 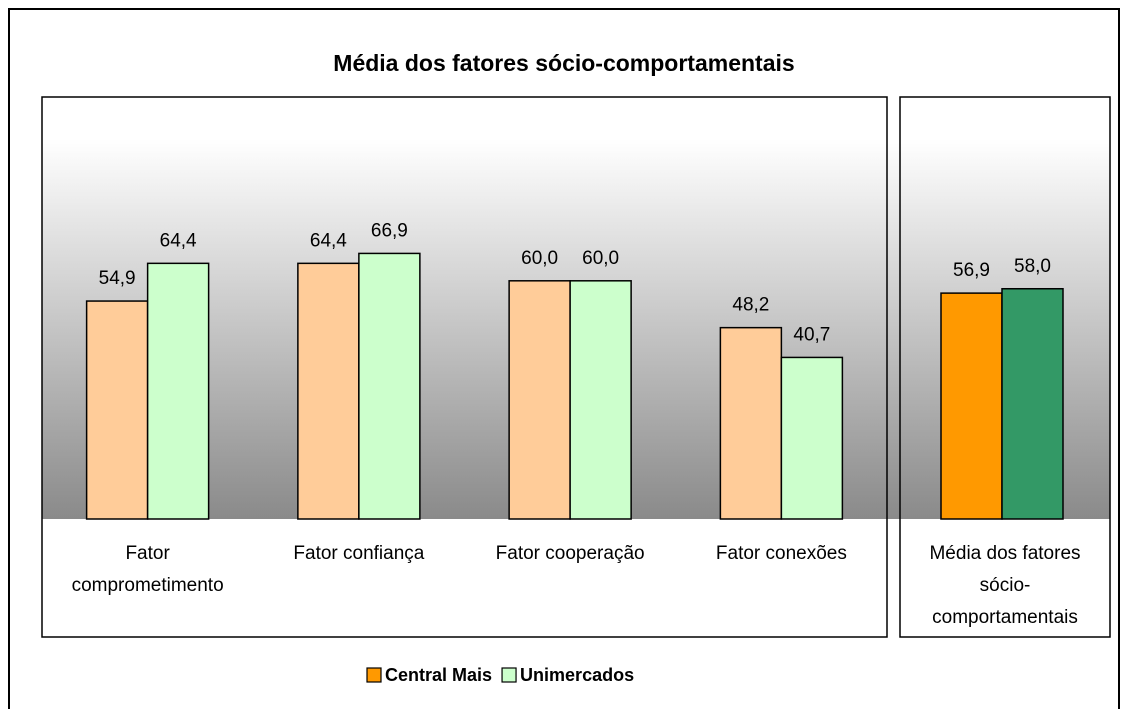 I want to click on x-tick-label: Fator comprometimento, so click(x=147, y=569).